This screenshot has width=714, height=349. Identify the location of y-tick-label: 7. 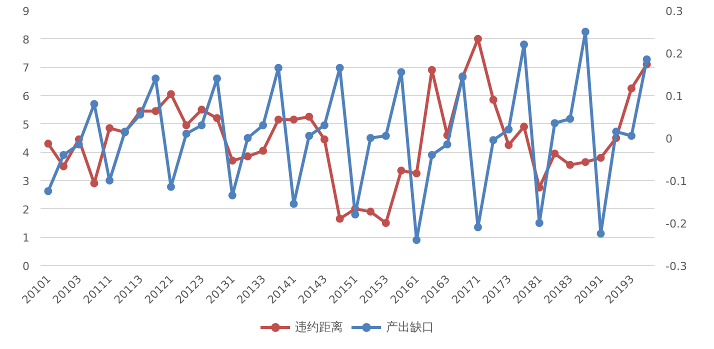
(26, 68).